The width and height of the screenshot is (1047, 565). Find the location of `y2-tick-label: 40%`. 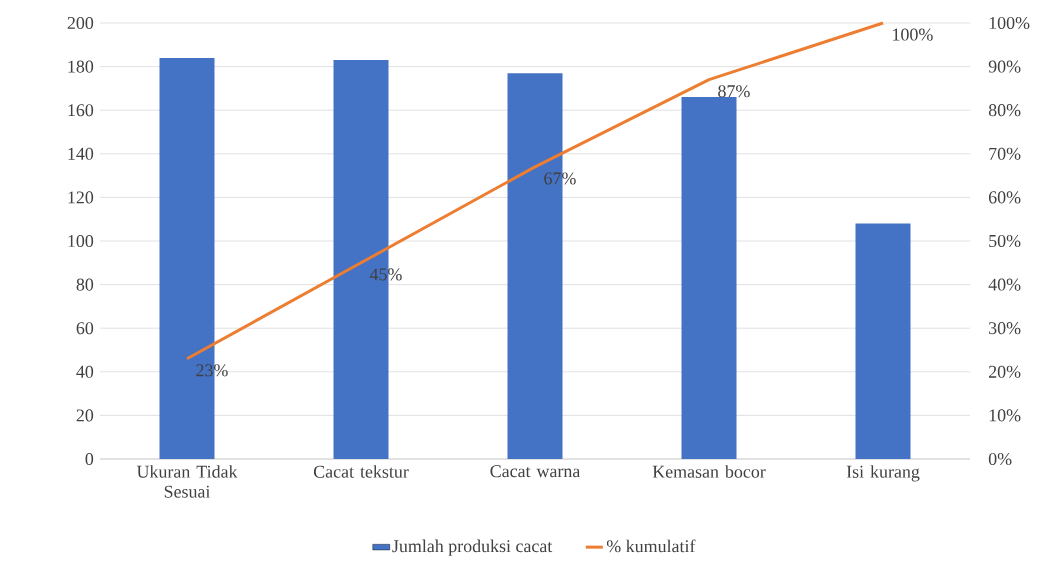

y2-tick-label: 40% is located at coordinates (1004, 284).